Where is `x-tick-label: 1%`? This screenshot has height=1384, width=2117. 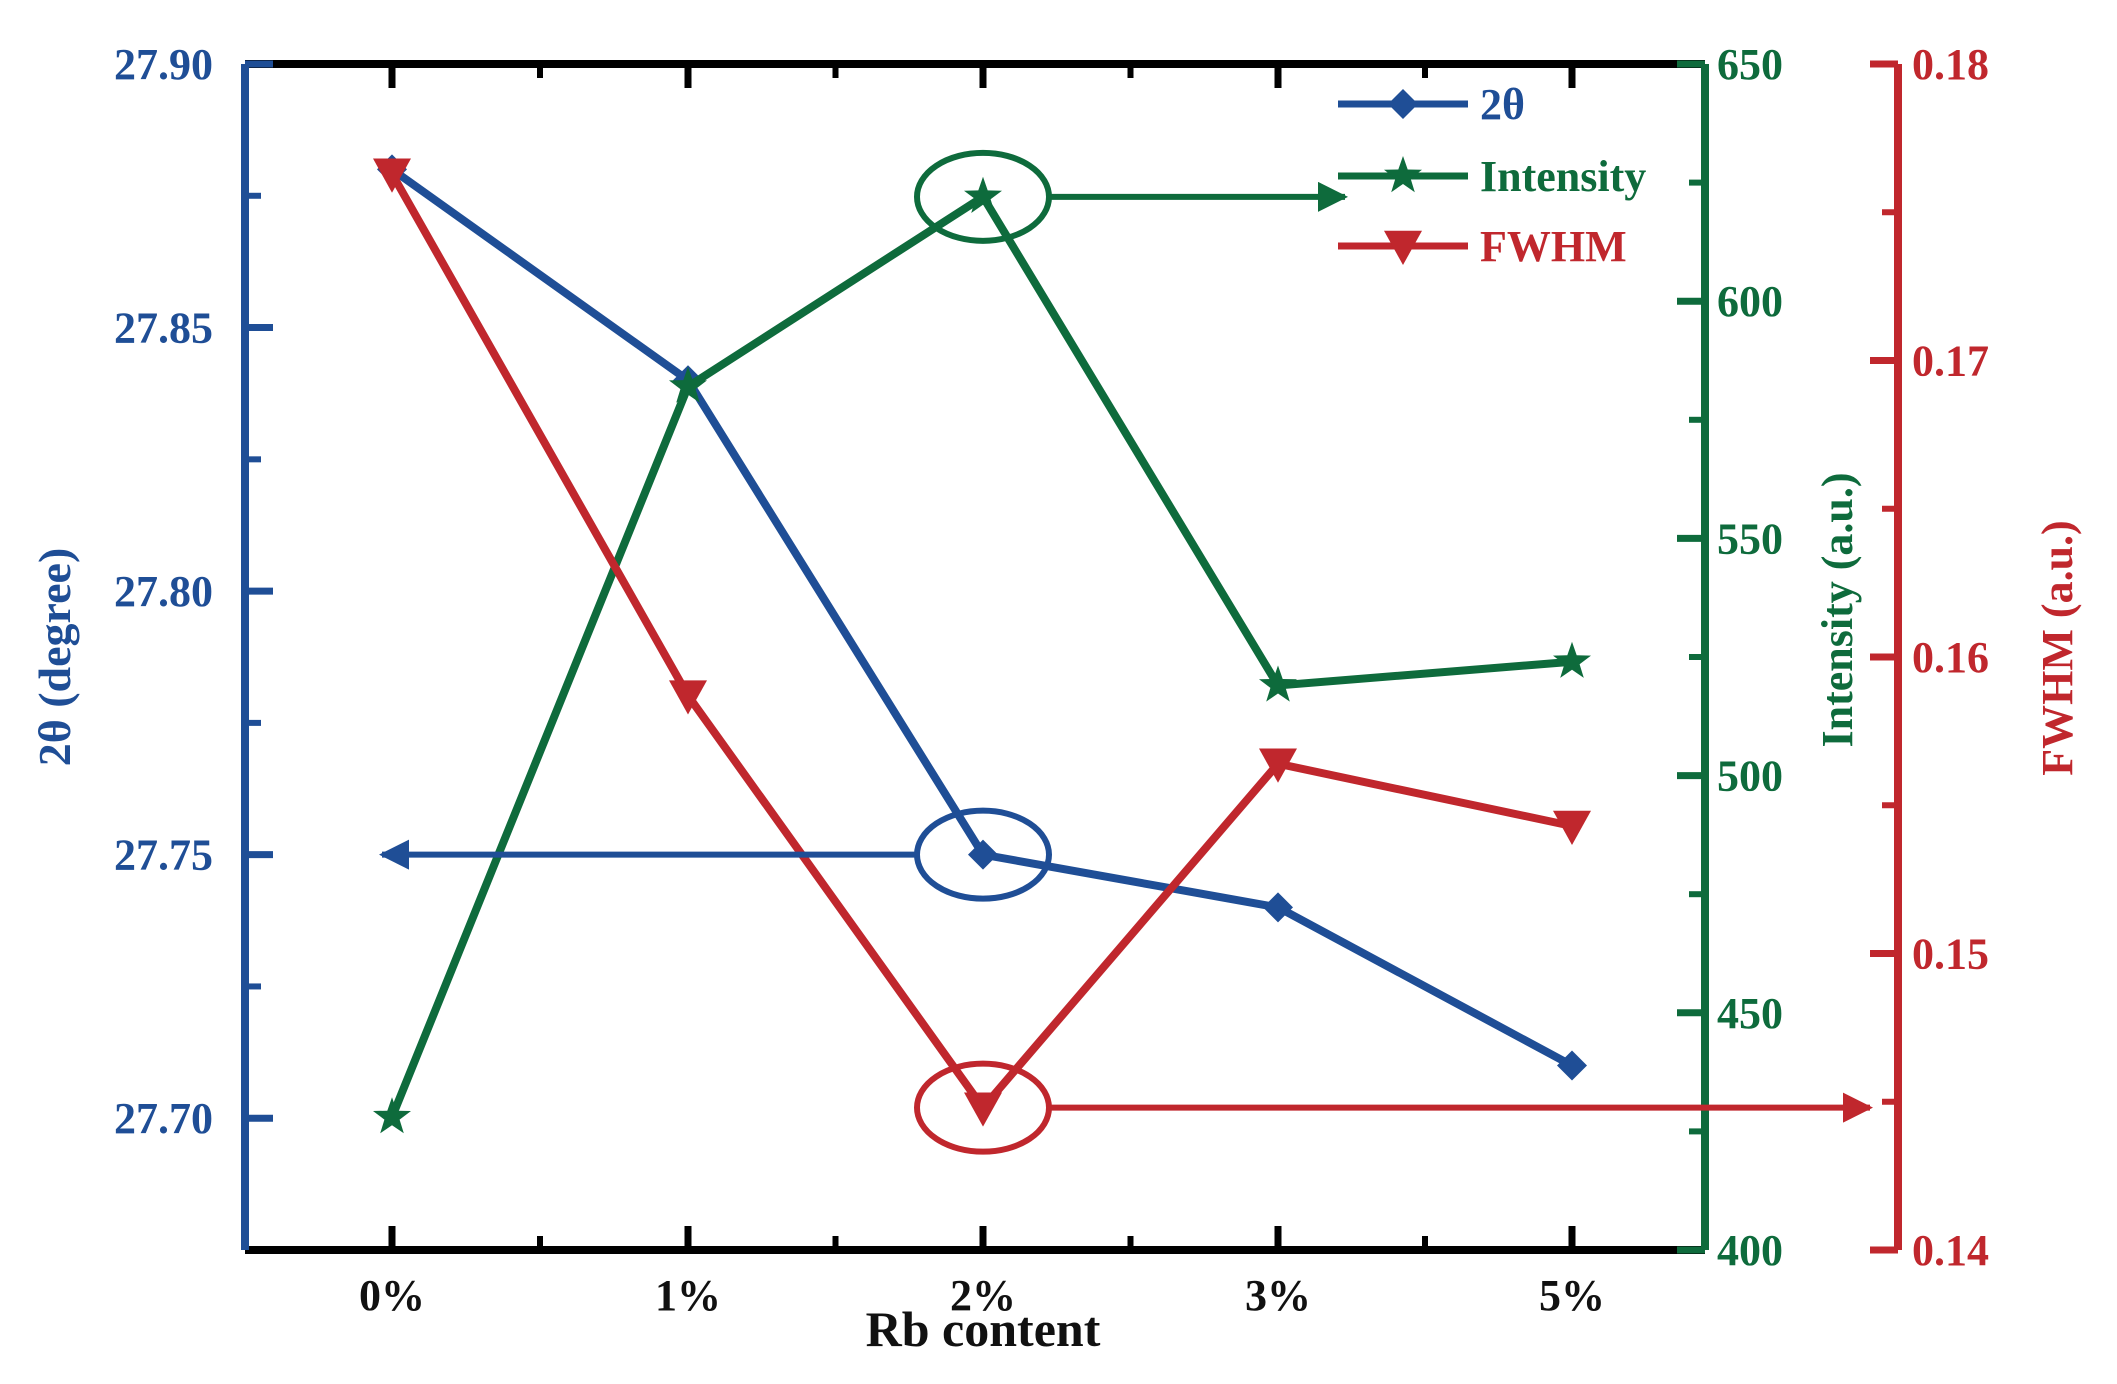 x-tick-label: 1% is located at coordinates (688, 1295).